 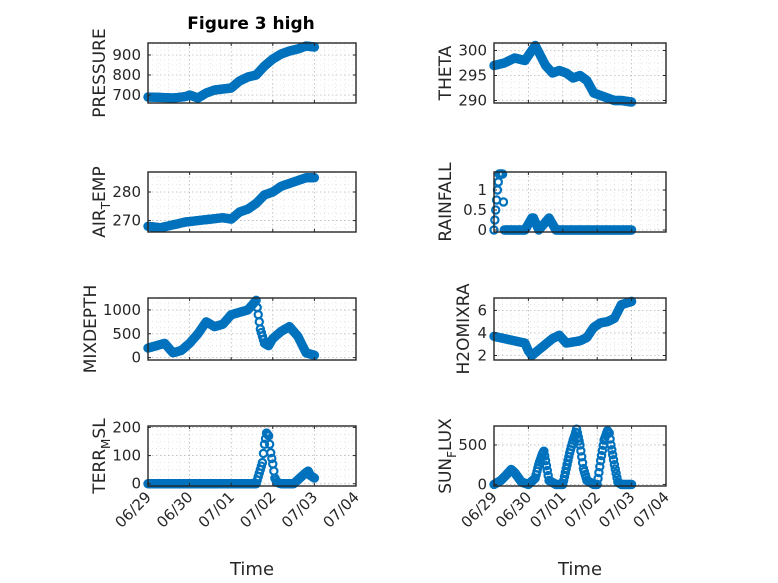 I want to click on series-air_temp, so click(x=231, y=203).